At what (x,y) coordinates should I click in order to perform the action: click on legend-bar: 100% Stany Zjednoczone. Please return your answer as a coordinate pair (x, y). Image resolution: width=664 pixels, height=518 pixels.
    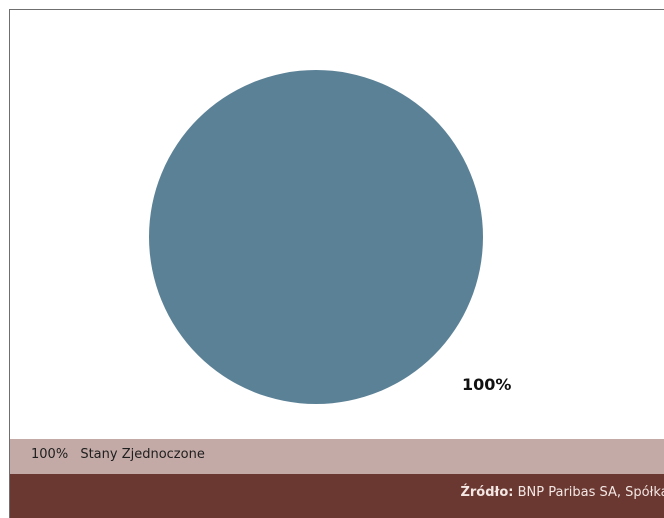
    Looking at the image, I should click on (337, 456).